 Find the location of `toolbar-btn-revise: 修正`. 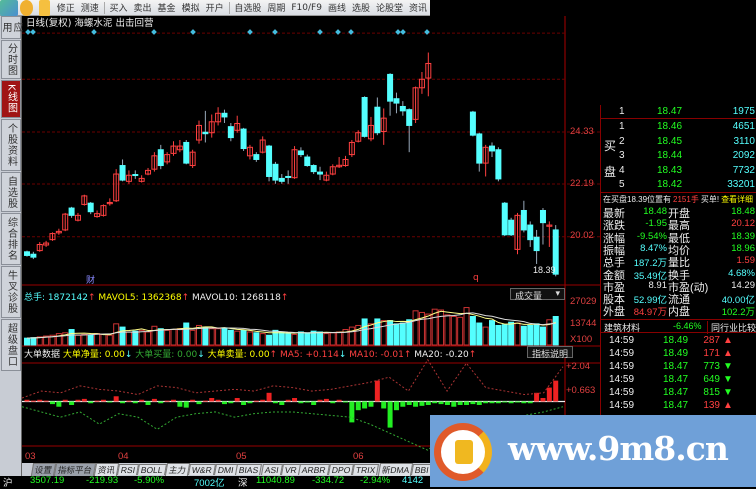

toolbar-btn-revise: 修正 is located at coordinates (65, 9).